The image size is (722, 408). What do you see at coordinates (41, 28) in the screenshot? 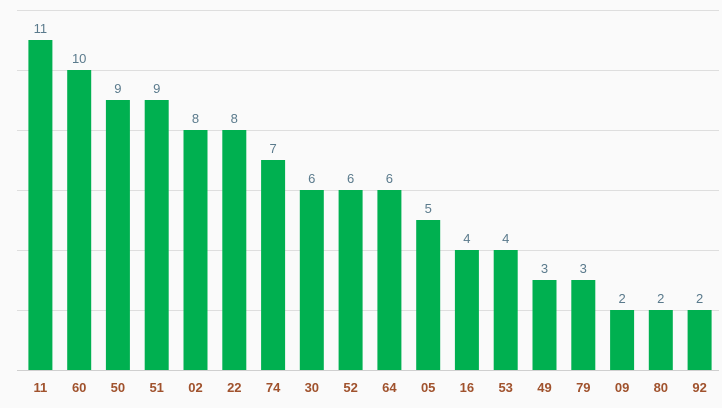
I see `value-label-11: 11` at bounding box center [41, 28].